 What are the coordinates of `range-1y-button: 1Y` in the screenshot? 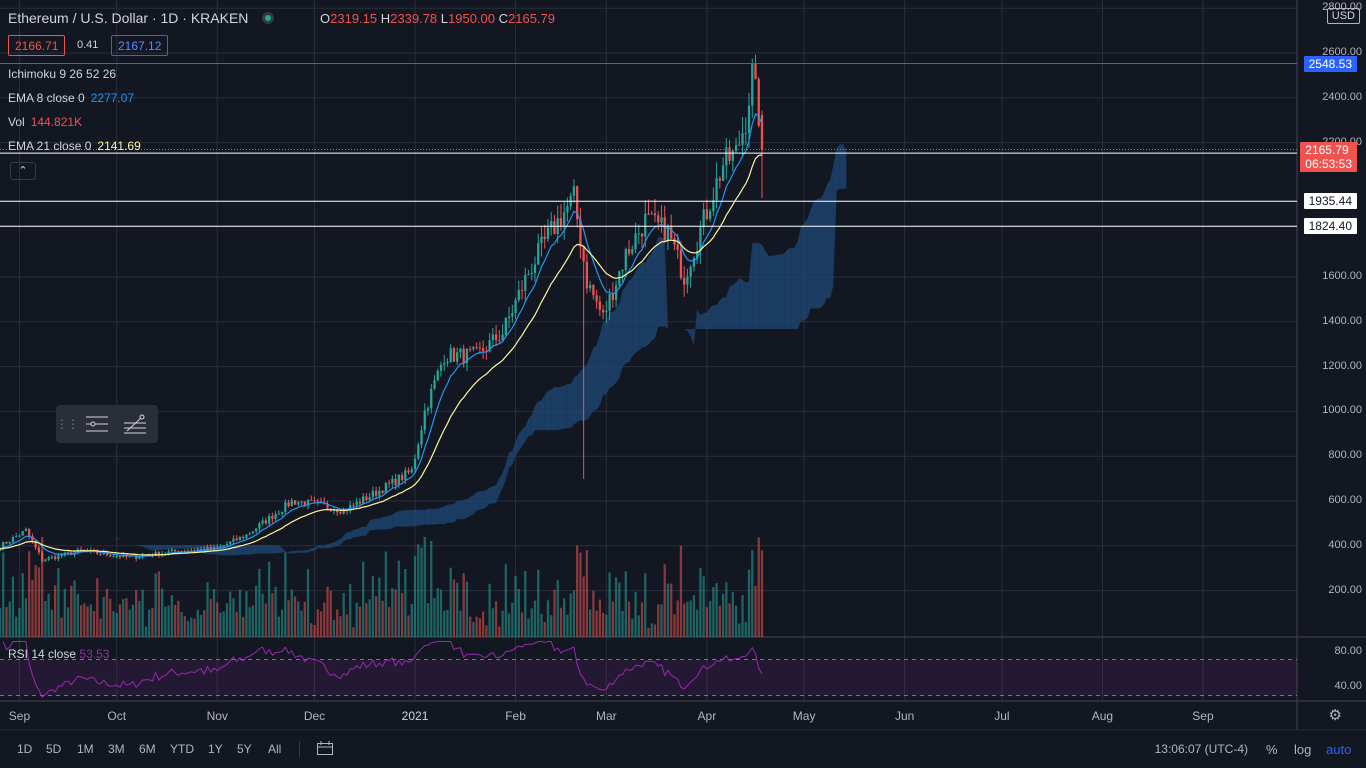 It's located at (215, 749).